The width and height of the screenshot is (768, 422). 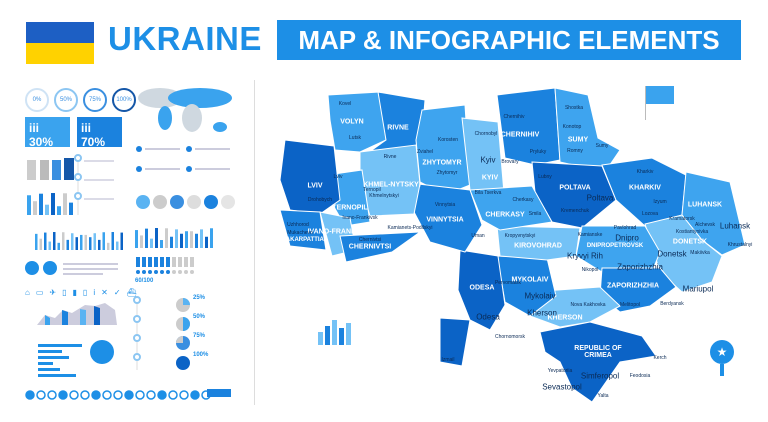 What do you see at coordinates (705, 225) in the screenshot?
I see `city-label: Alchevsk` at bounding box center [705, 225].